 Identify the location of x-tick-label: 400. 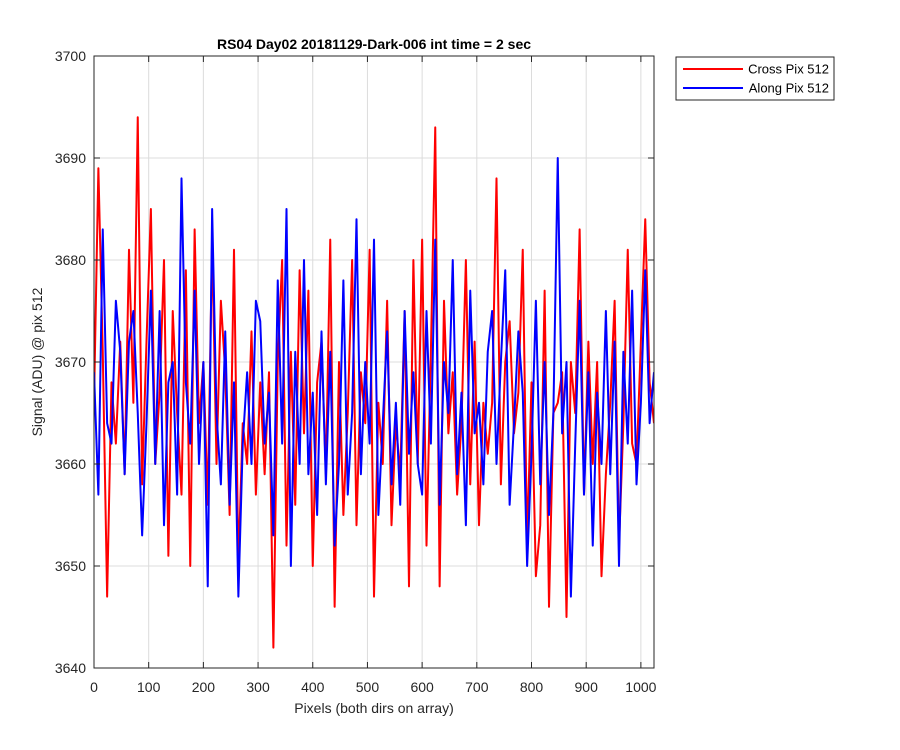
(313, 687).